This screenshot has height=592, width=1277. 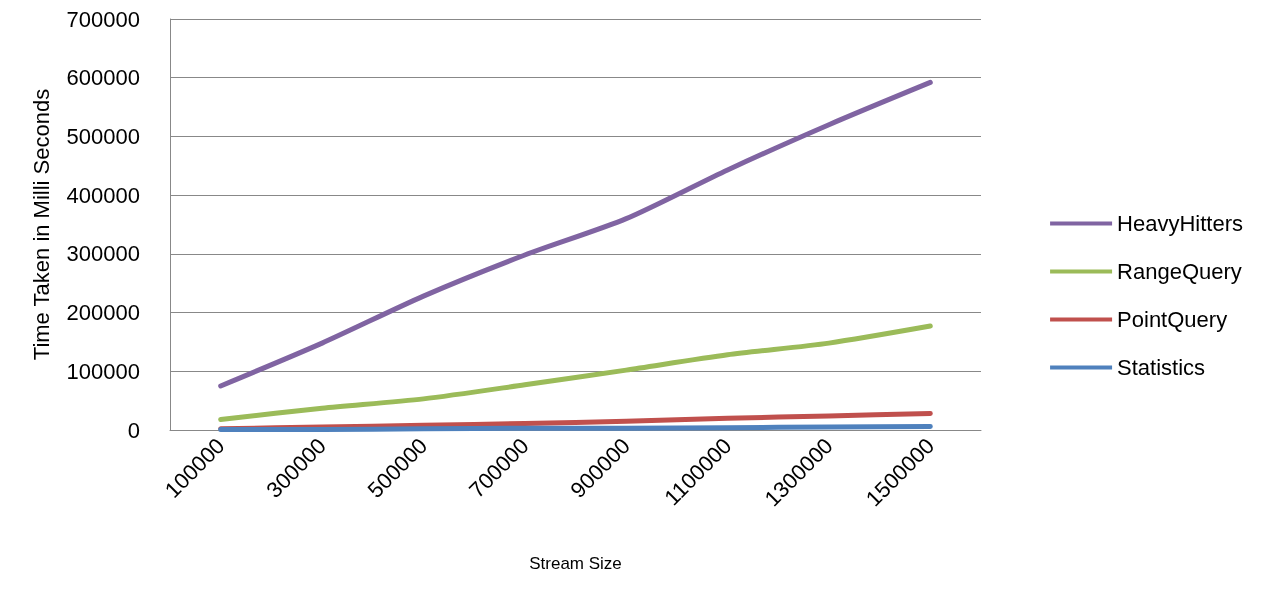 What do you see at coordinates (103, 195) in the screenshot?
I see `y-tick-label: 400000` at bounding box center [103, 195].